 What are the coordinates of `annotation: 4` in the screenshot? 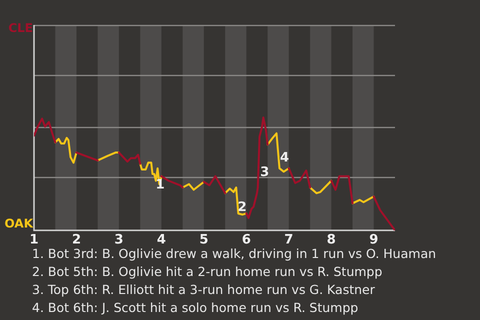 It's located at (285, 158).